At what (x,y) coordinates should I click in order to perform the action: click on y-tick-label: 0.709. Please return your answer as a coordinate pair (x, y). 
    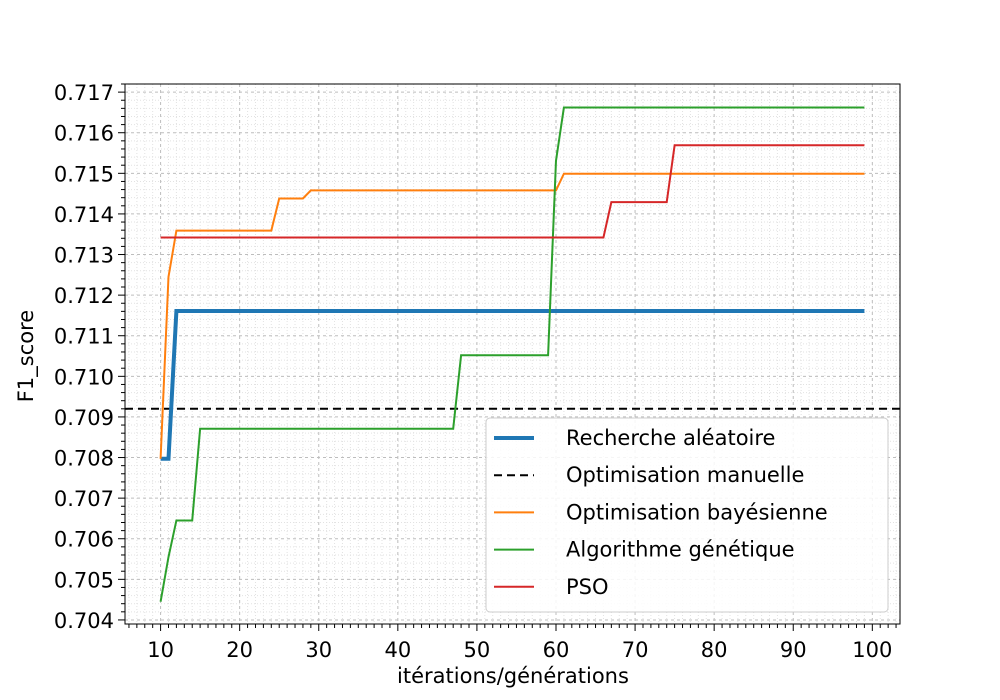
    Looking at the image, I should click on (84, 418).